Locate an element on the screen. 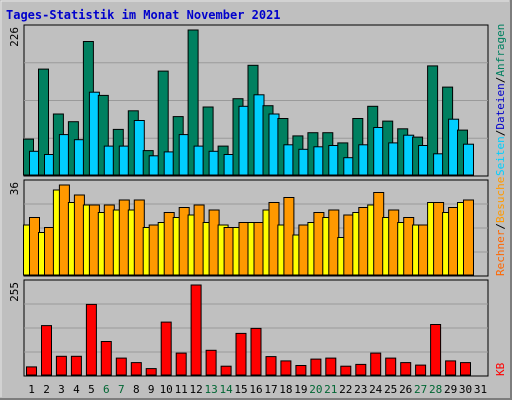 This screenshot has width=512, height=400. side-label-part: Anfragen is located at coordinates (500, 50).